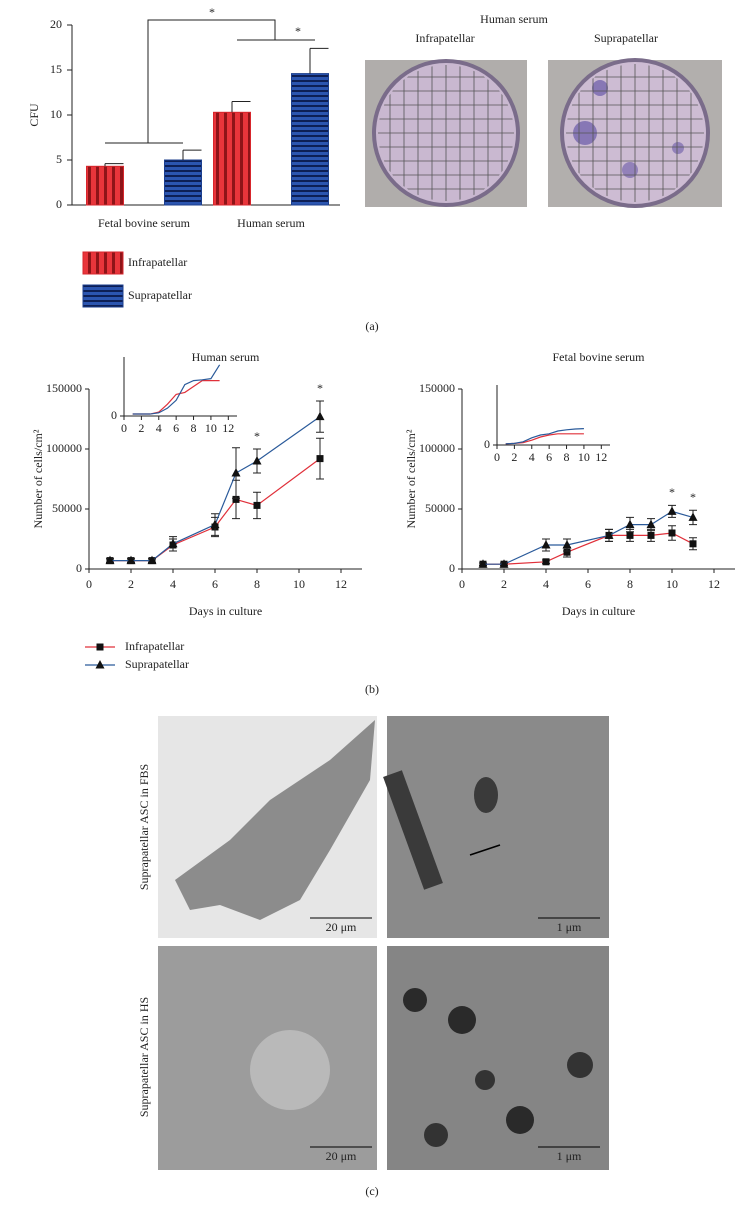  I want to click on plate-label: Suprapatellar, so click(626, 38).